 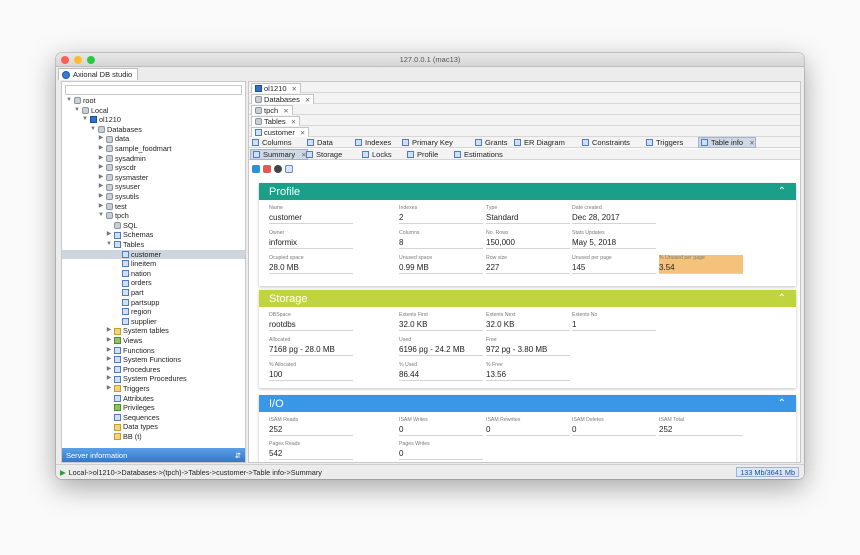 What do you see at coordinates (279, 154) in the screenshot?
I see `tab-summary: Summary ✕` at bounding box center [279, 154].